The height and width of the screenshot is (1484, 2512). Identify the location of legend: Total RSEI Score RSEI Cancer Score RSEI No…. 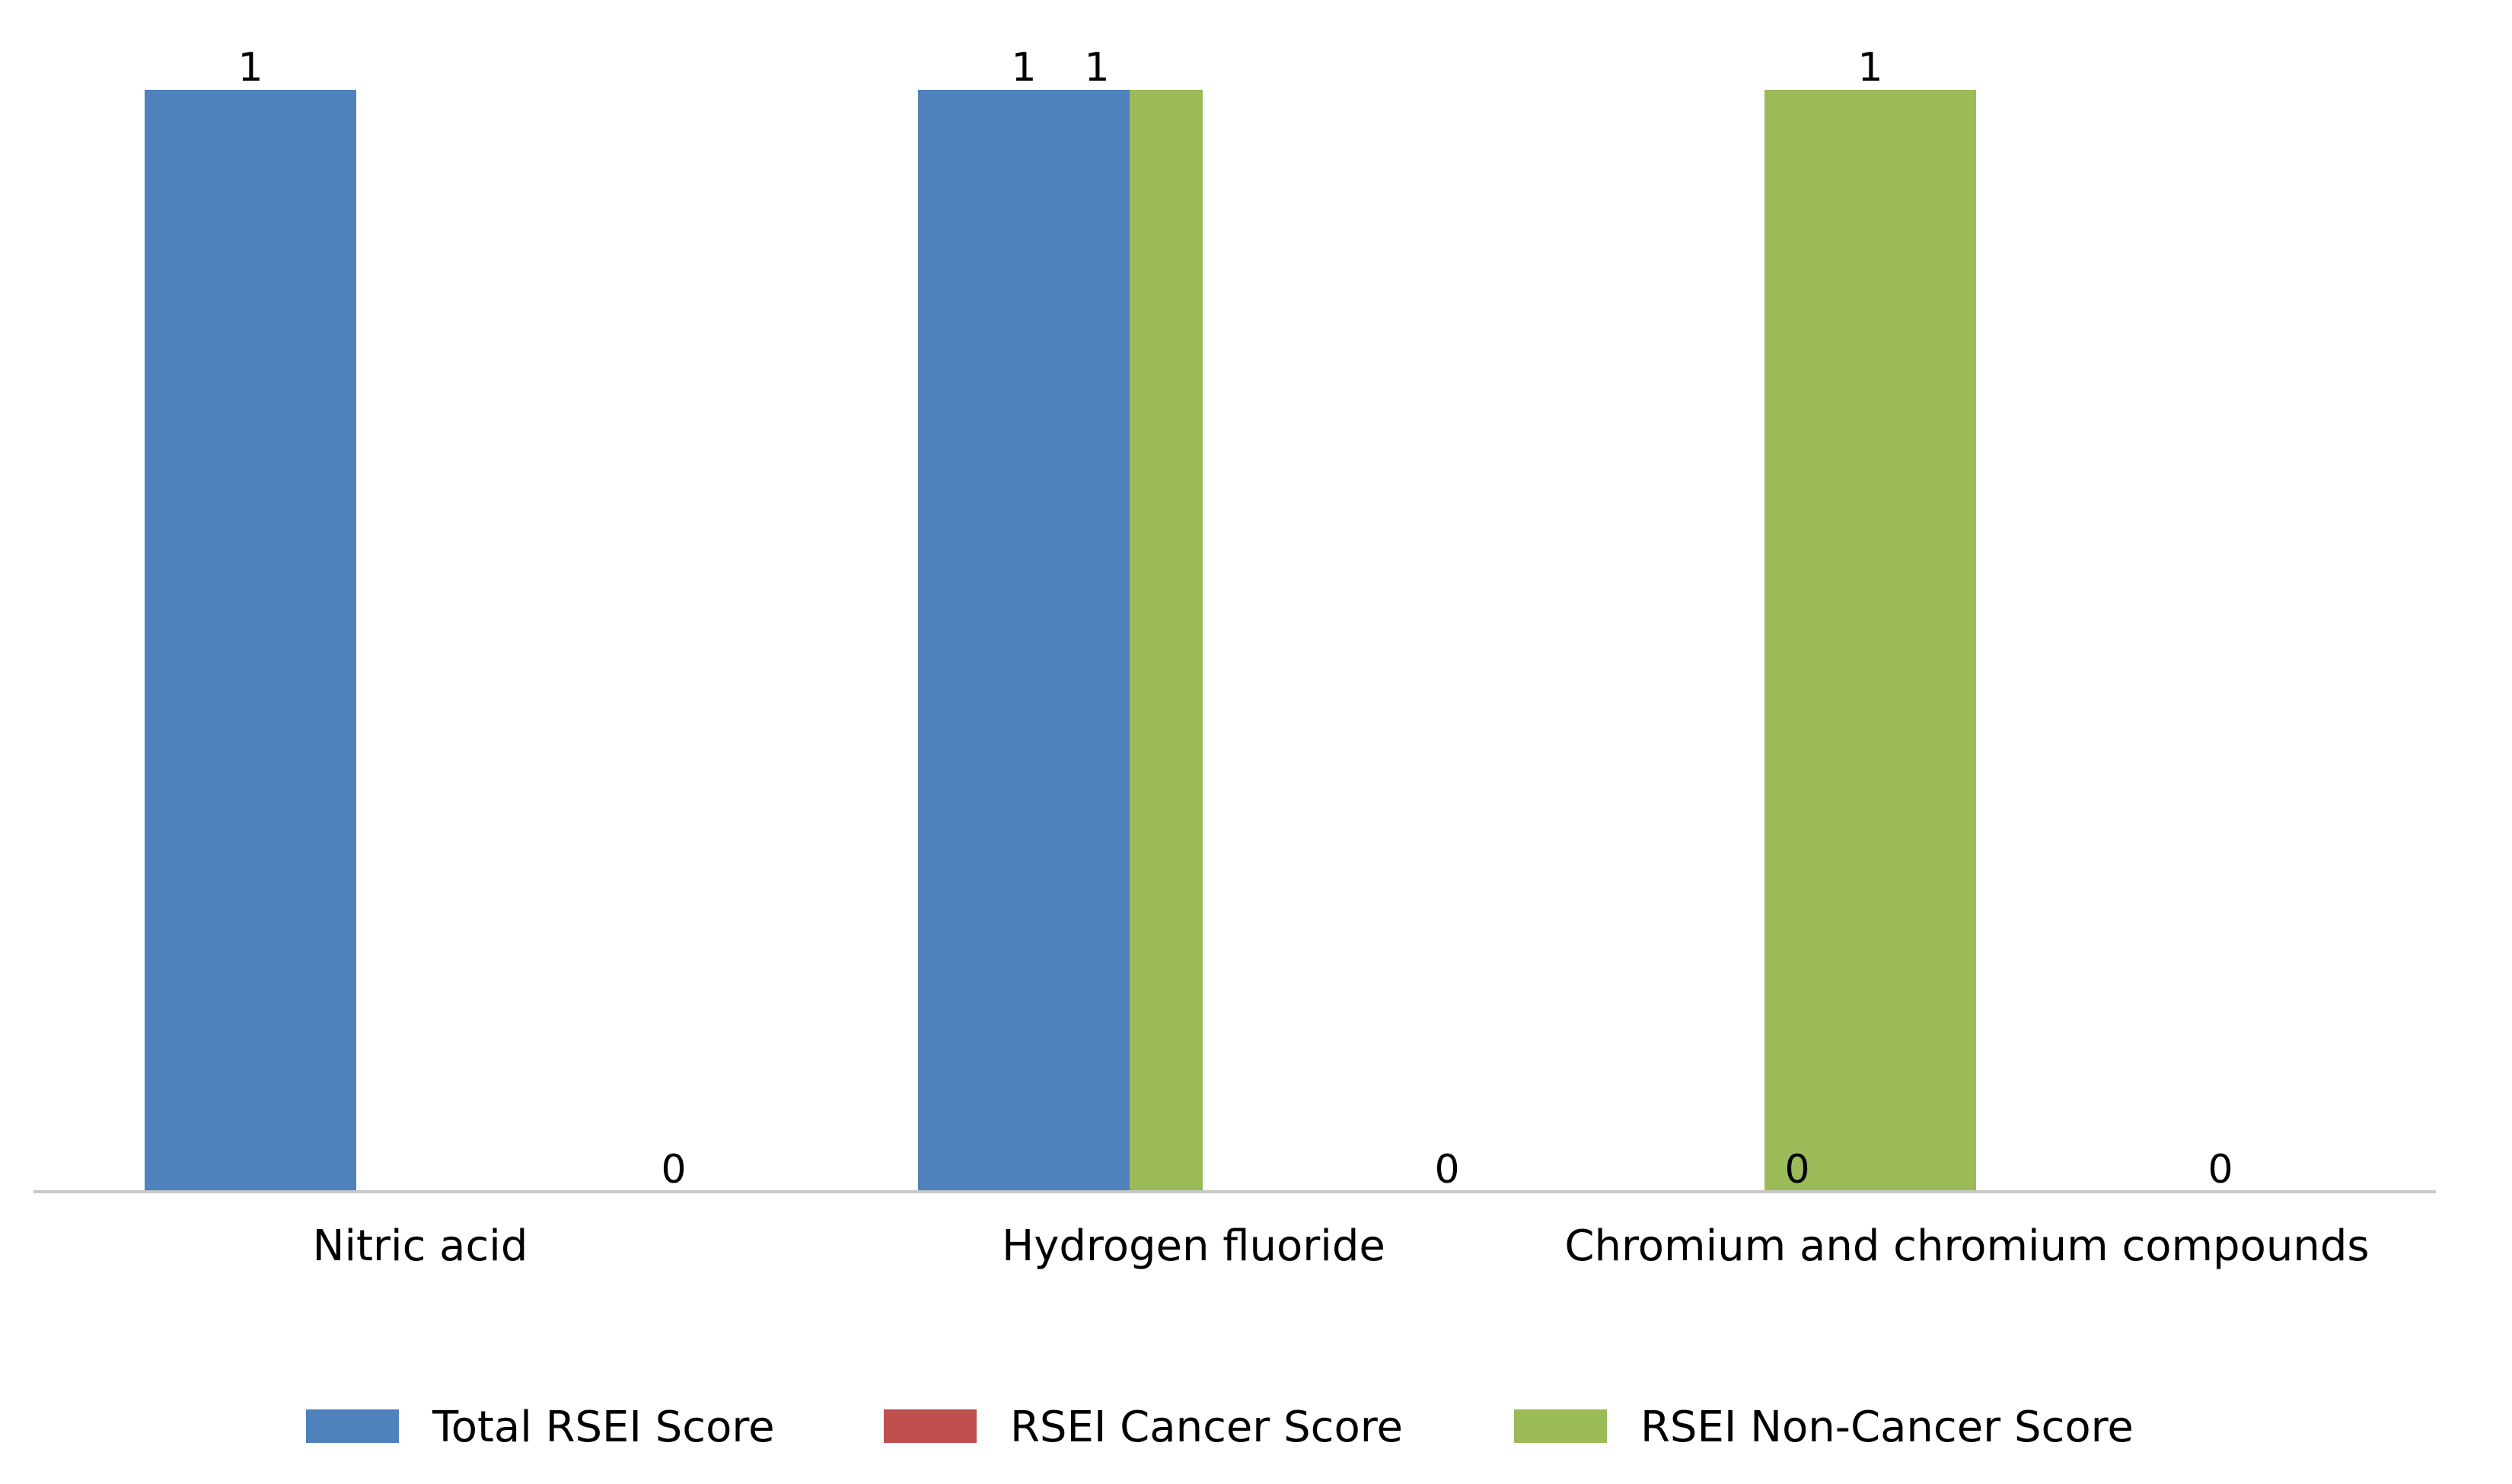
(1220, 1427).